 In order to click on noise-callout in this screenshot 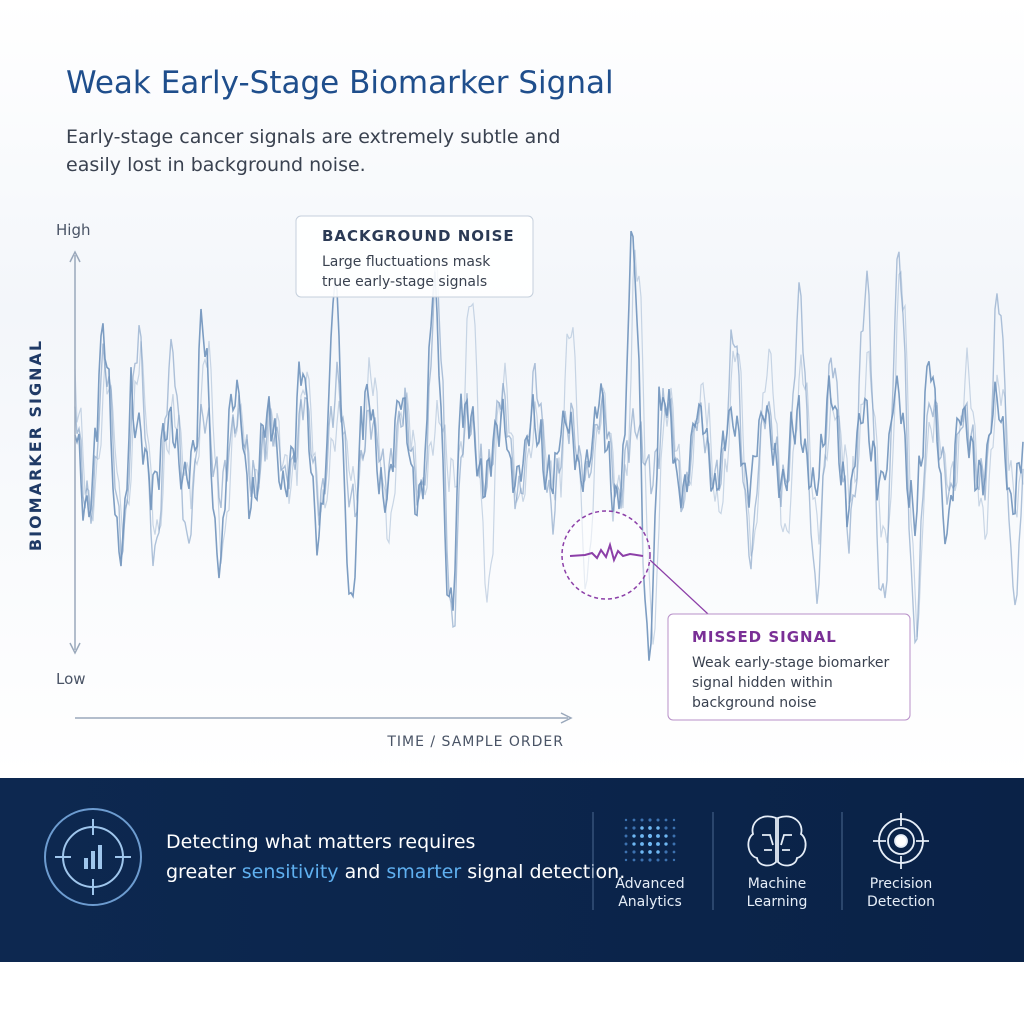, I will do `click(414, 256)`.